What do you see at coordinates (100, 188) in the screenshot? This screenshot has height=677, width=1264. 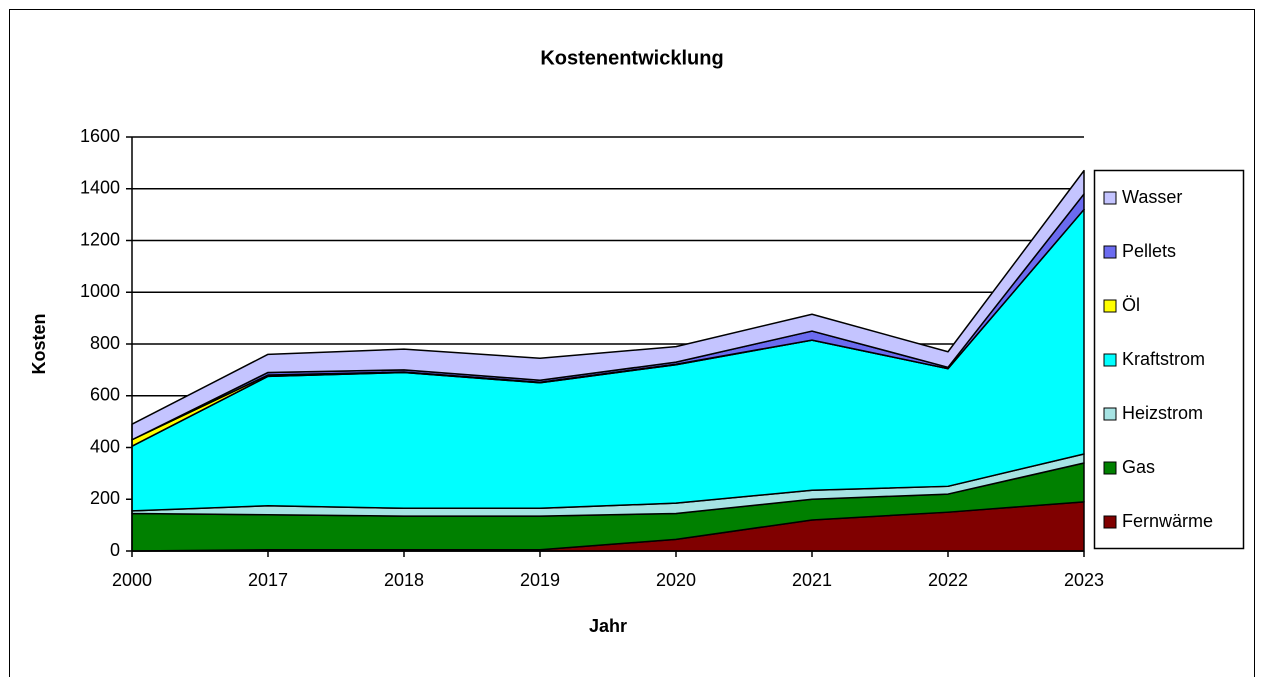 I see `y-tick-label: 1400` at bounding box center [100, 188].